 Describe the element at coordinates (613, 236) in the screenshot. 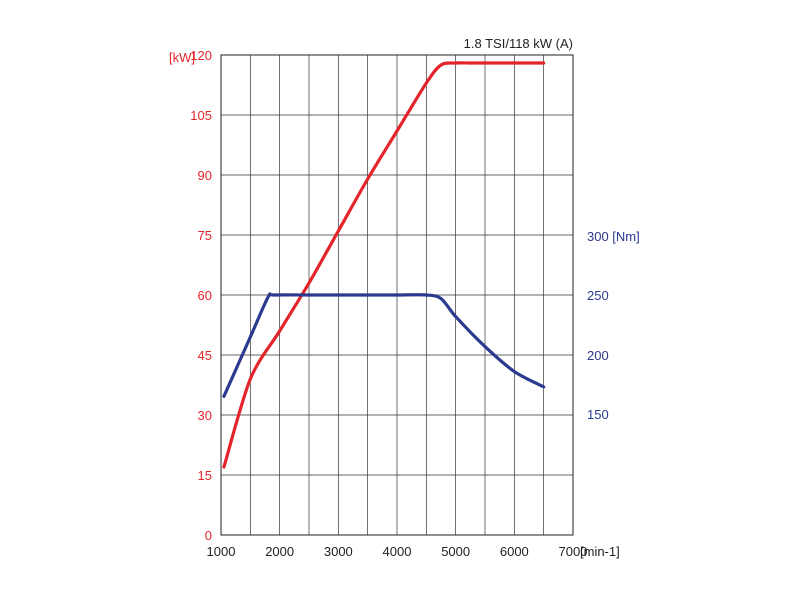

I see `right-axis-unit-label: 300 [Nm]` at that location.